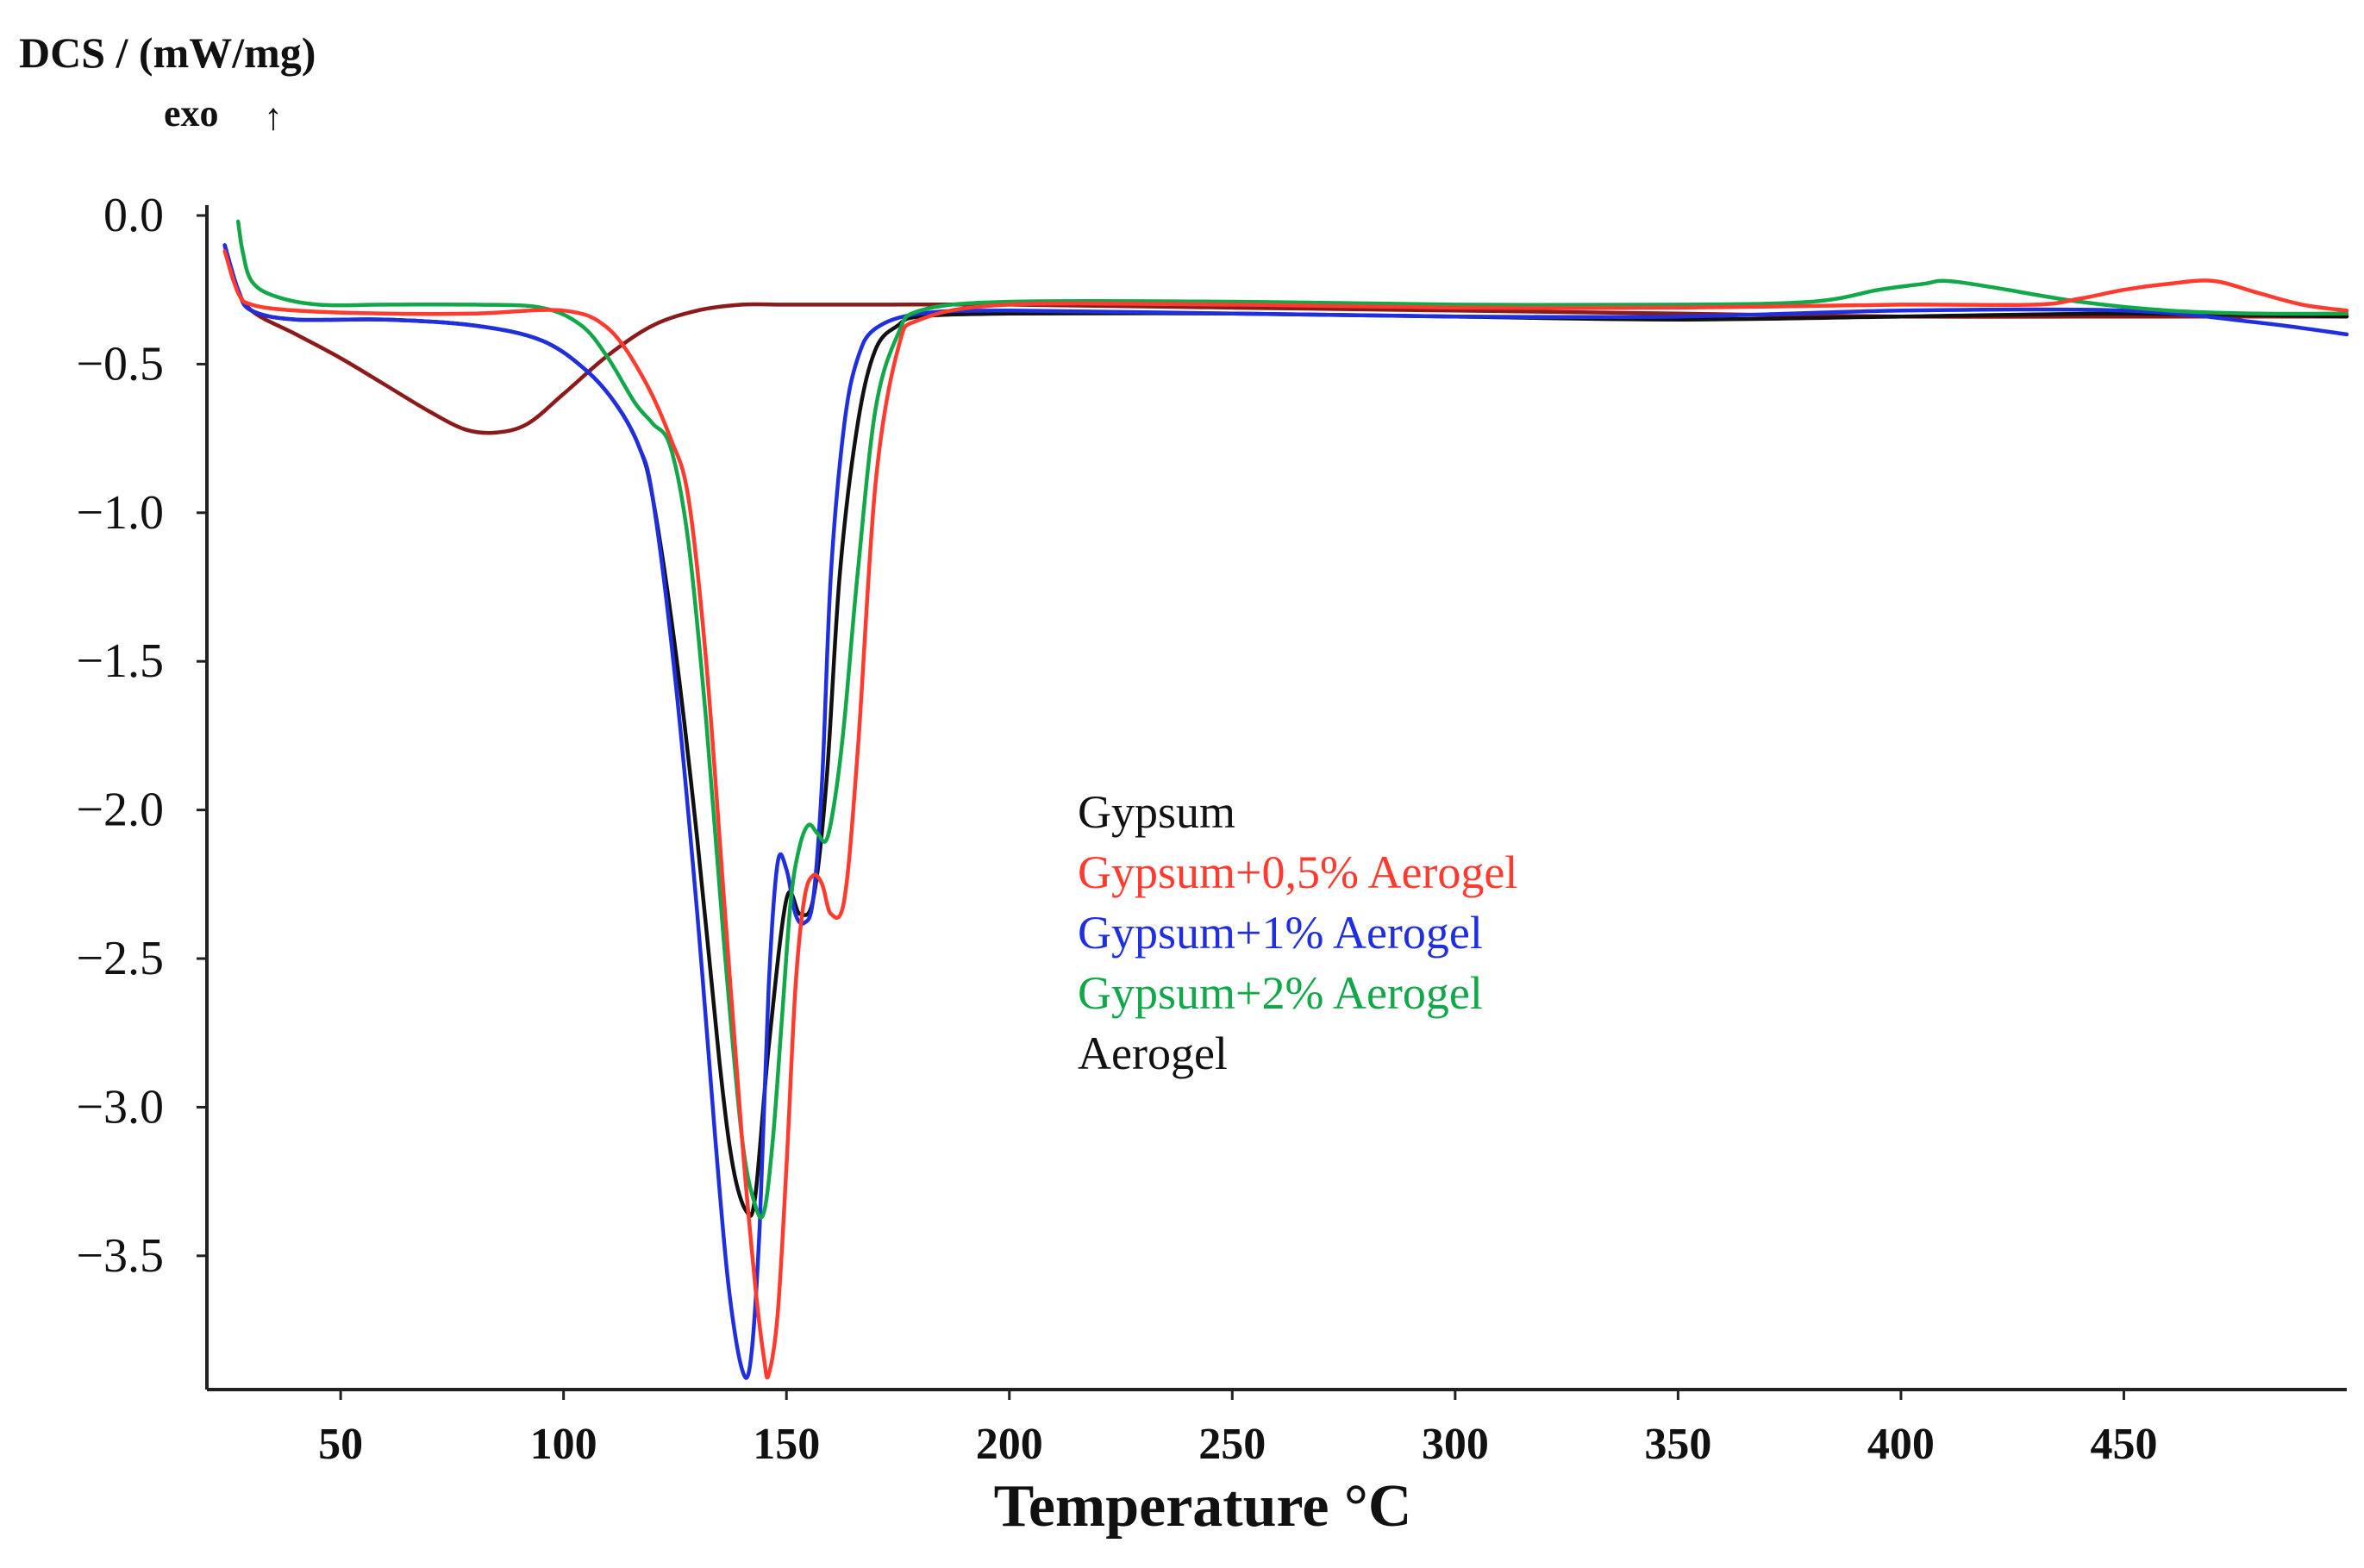  What do you see at coordinates (1153, 1053) in the screenshot?
I see `legend-entry: Aerogel` at bounding box center [1153, 1053].